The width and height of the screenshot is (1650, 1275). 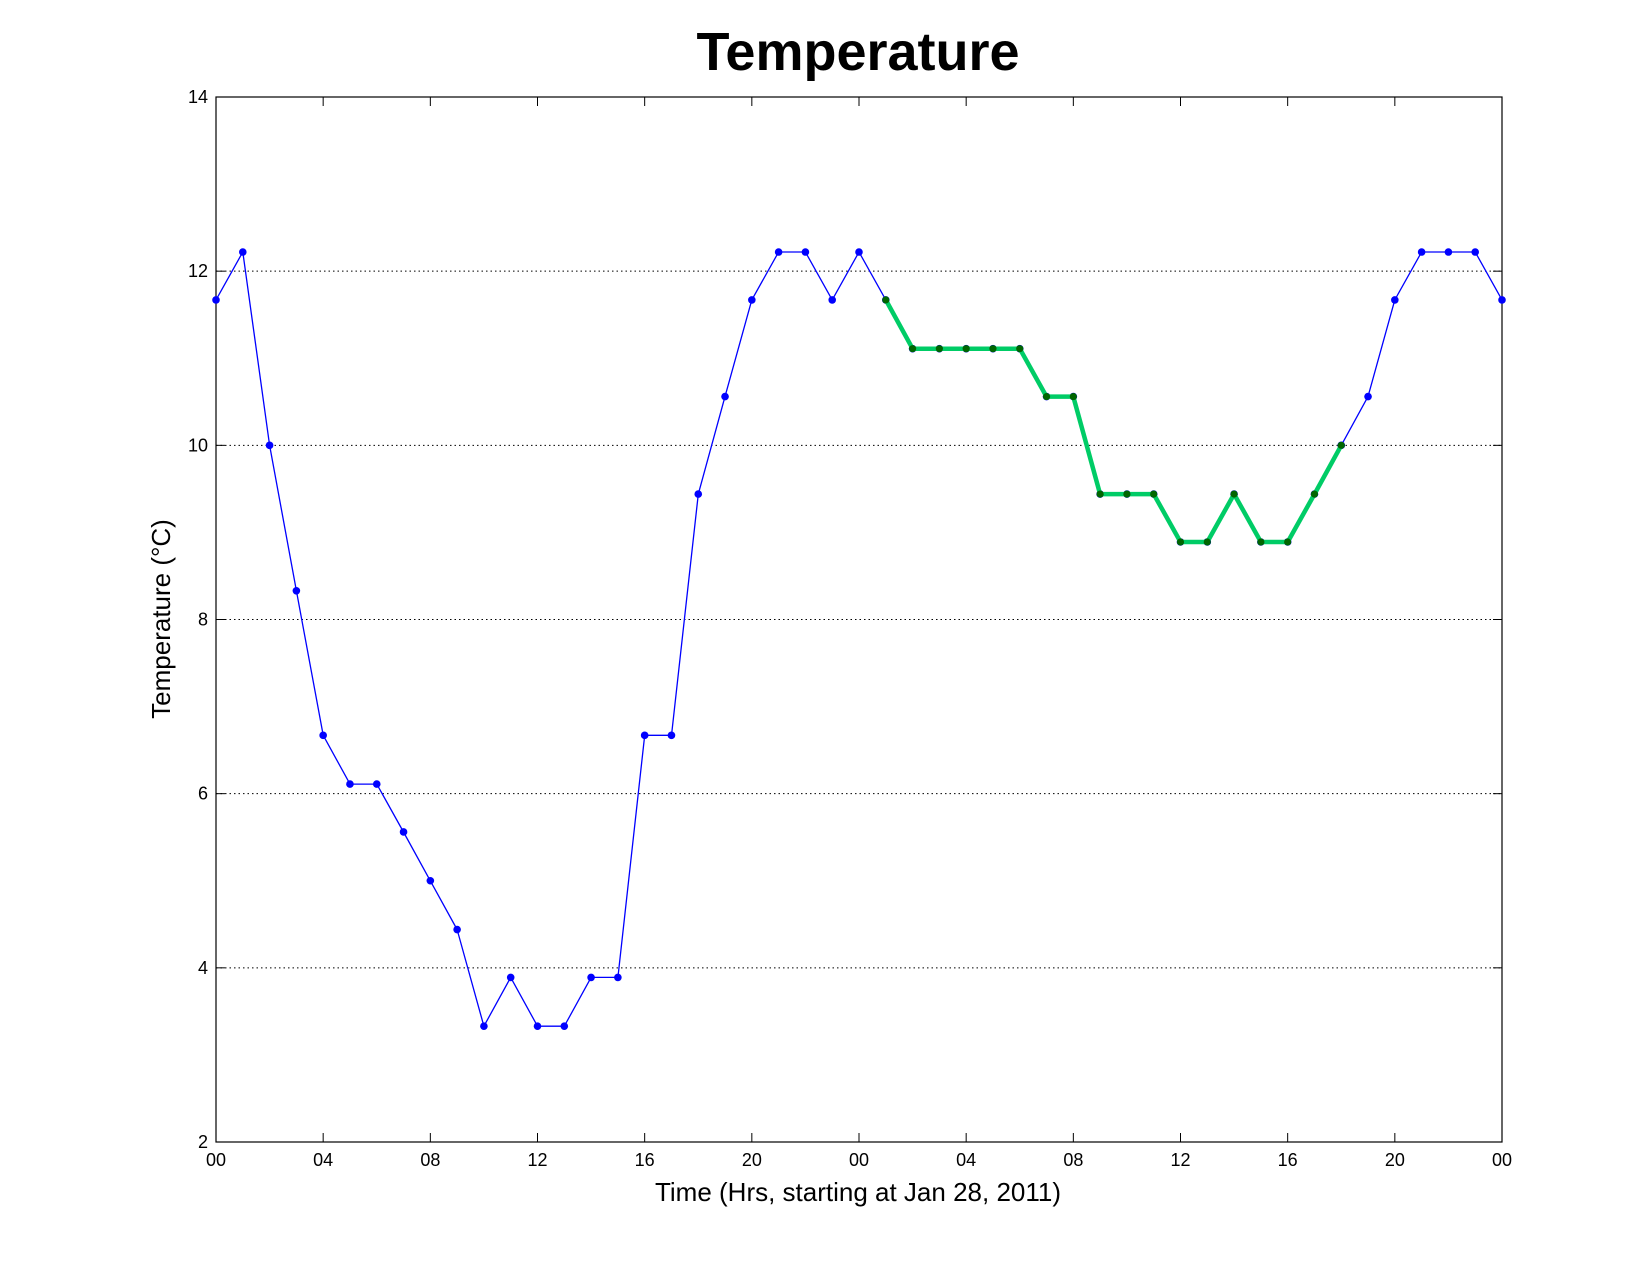 I want to click on y-tick-label: 4, so click(x=203, y=968).